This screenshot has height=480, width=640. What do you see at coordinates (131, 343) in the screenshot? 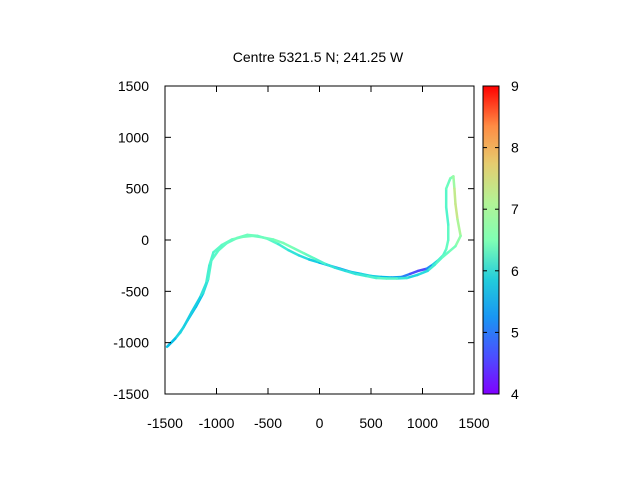
I see `y-tick-label: -1000` at bounding box center [131, 343].